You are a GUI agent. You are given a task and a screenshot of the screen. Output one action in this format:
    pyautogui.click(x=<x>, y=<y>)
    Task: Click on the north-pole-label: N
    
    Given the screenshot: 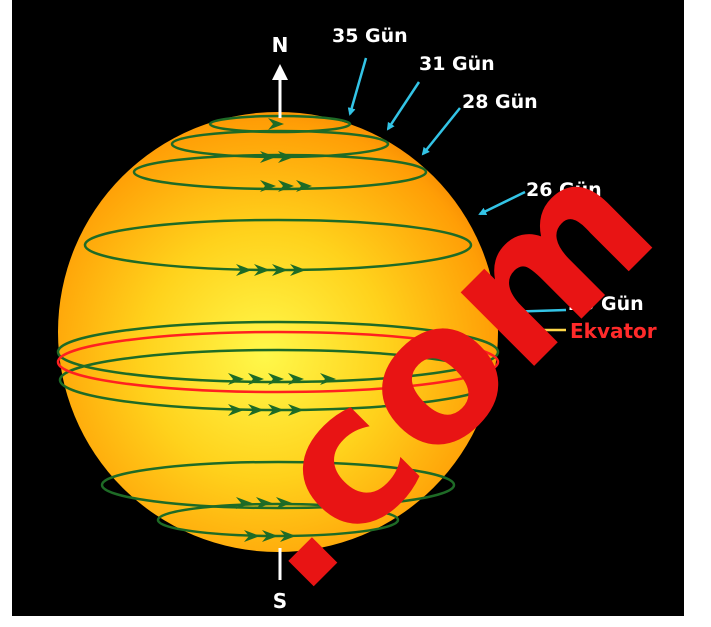 What is the action you would take?
    pyautogui.click(x=280, y=45)
    